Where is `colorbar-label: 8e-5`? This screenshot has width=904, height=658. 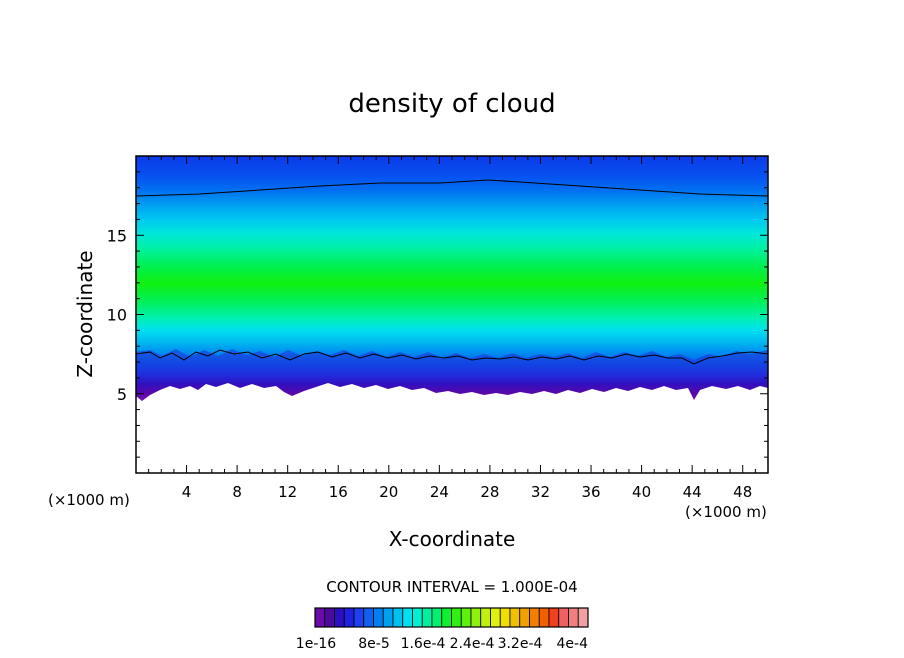 colorbar-label: 8e-5 is located at coordinates (373, 644).